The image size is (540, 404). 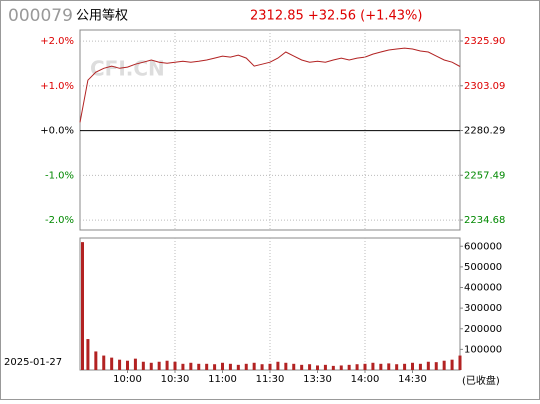 What do you see at coordinates (270, 85) in the screenshot?
I see `price-line` at bounding box center [270, 85].